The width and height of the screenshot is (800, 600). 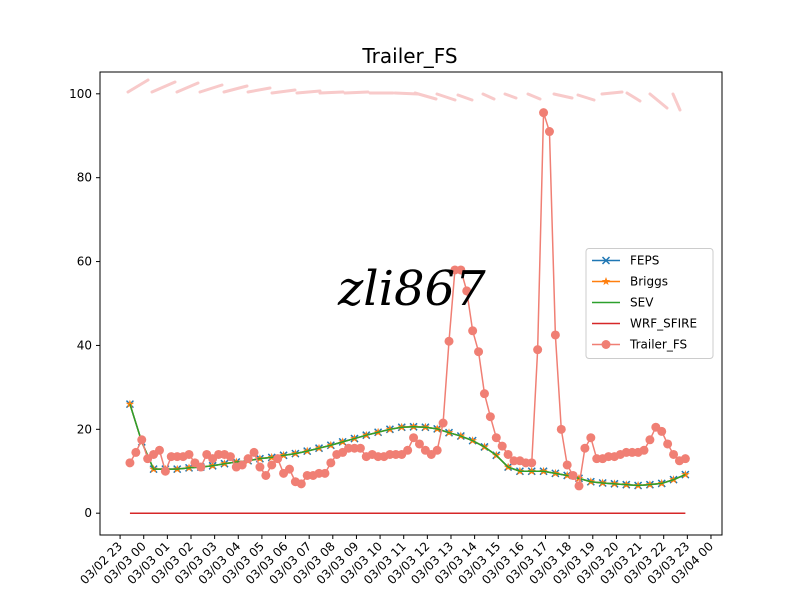 I want to click on y-tick-label: 0, so click(x=88, y=513).